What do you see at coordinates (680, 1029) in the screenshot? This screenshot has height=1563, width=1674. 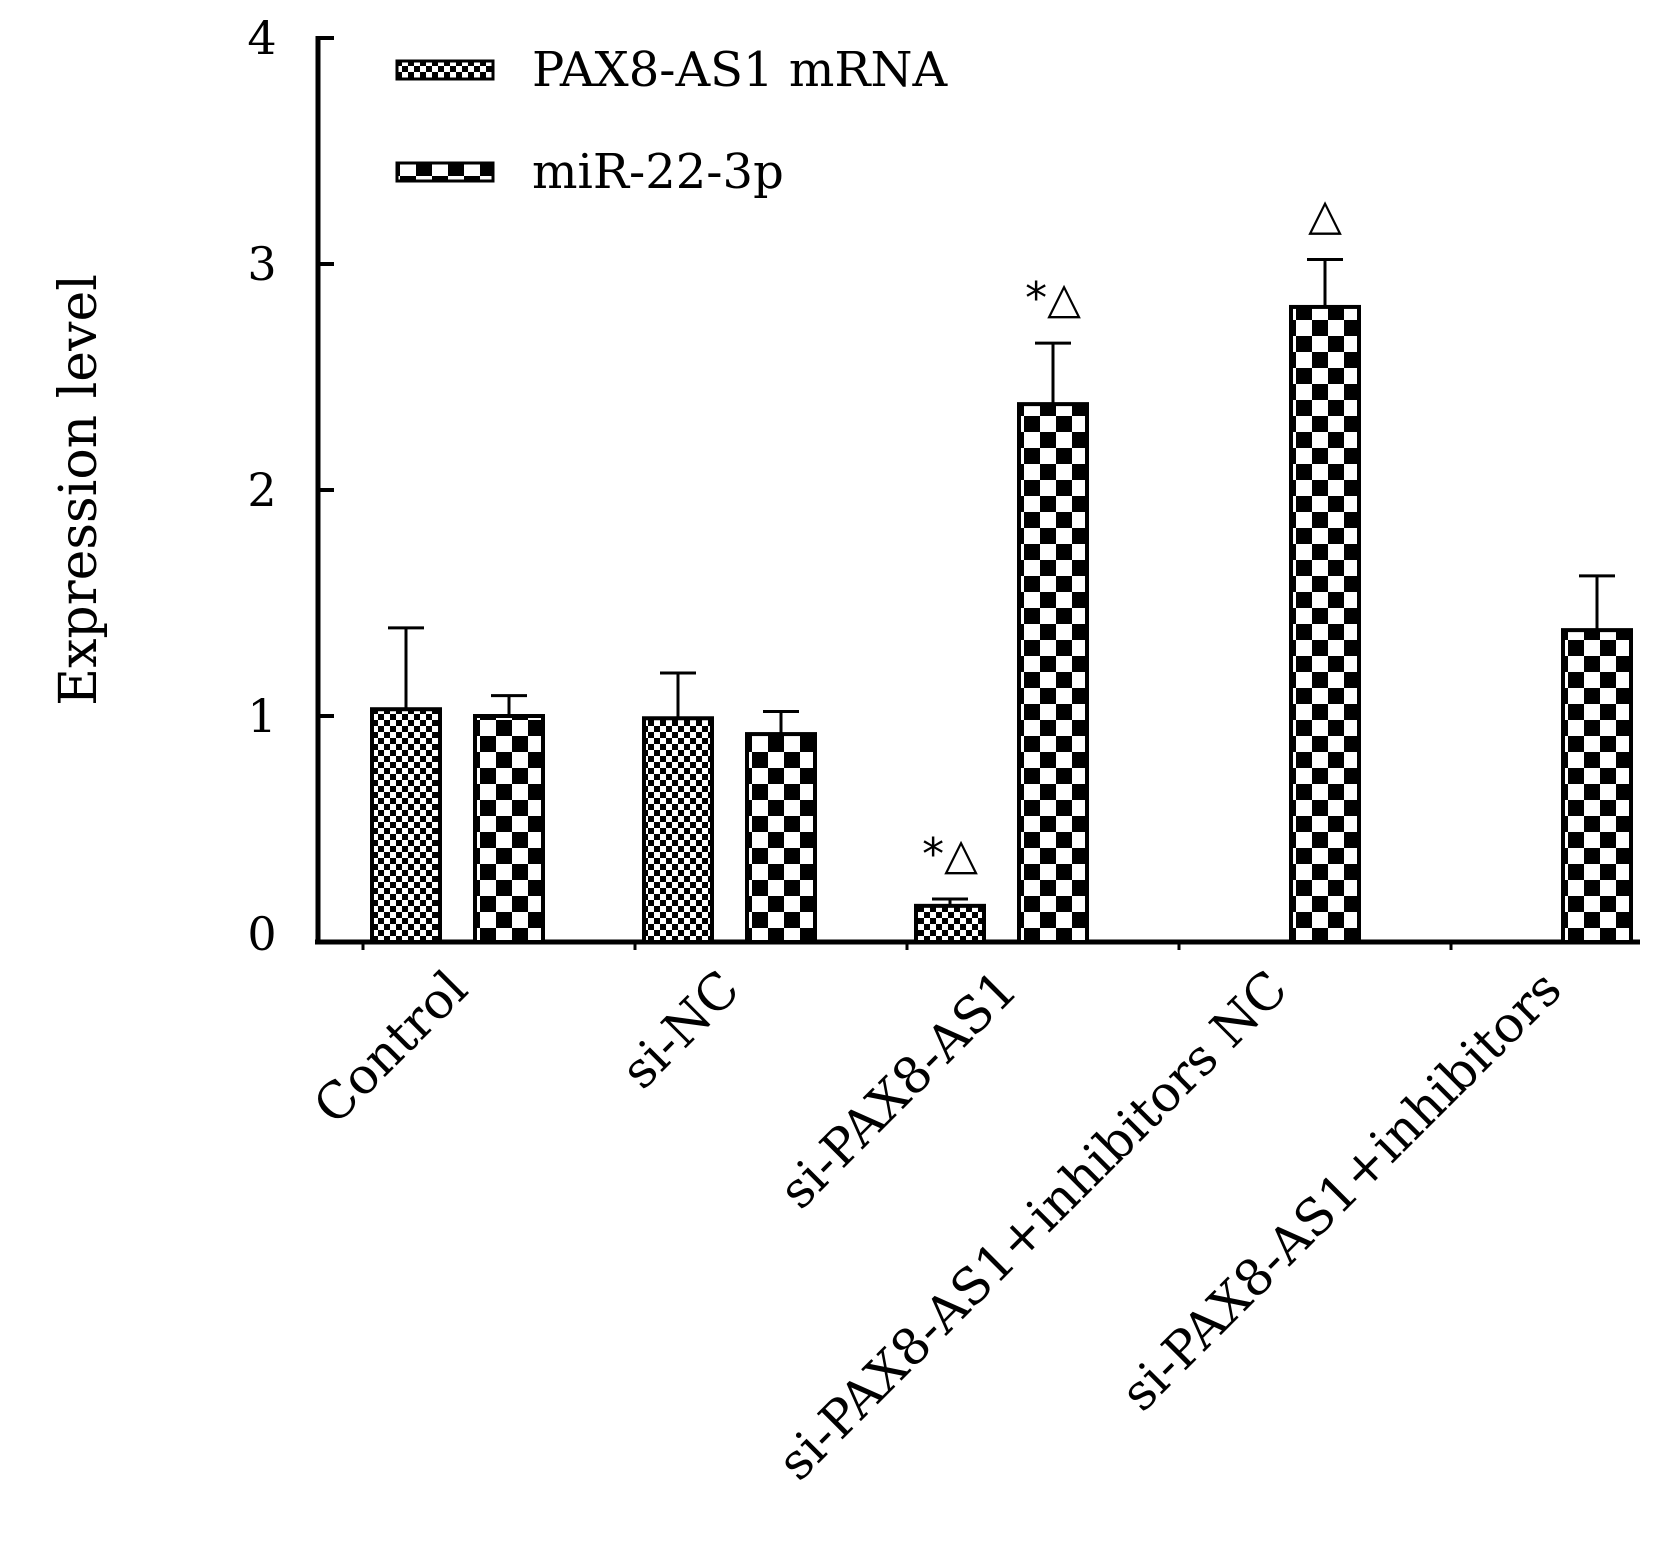 I see `x-category-label: si-NC` at bounding box center [680, 1029].